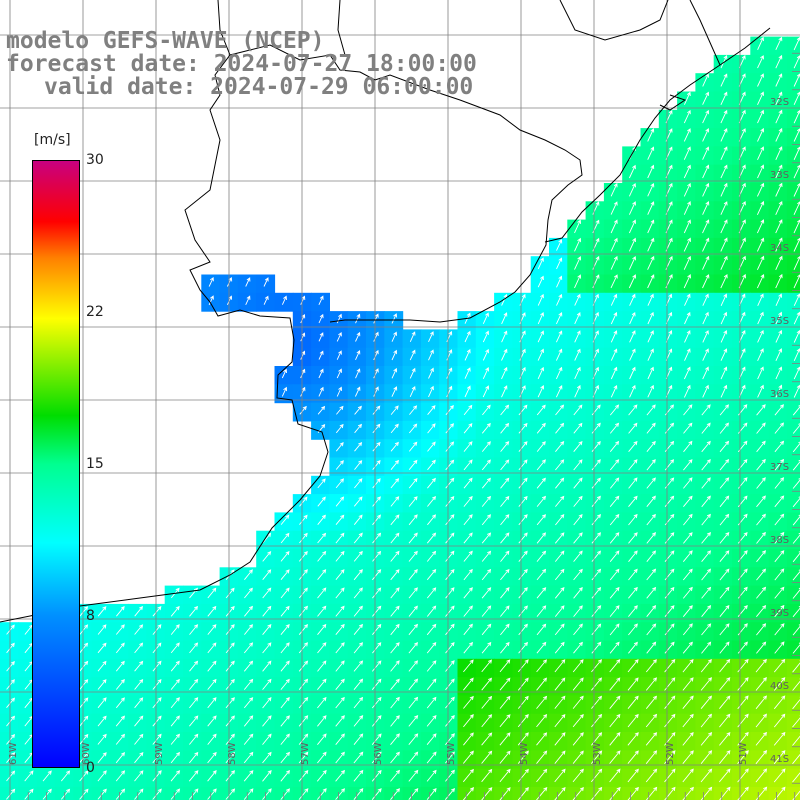 This screenshot has height=800, width=800. What do you see at coordinates (90, 768) in the screenshot?
I see `colorbar-tick-0: 0` at bounding box center [90, 768].